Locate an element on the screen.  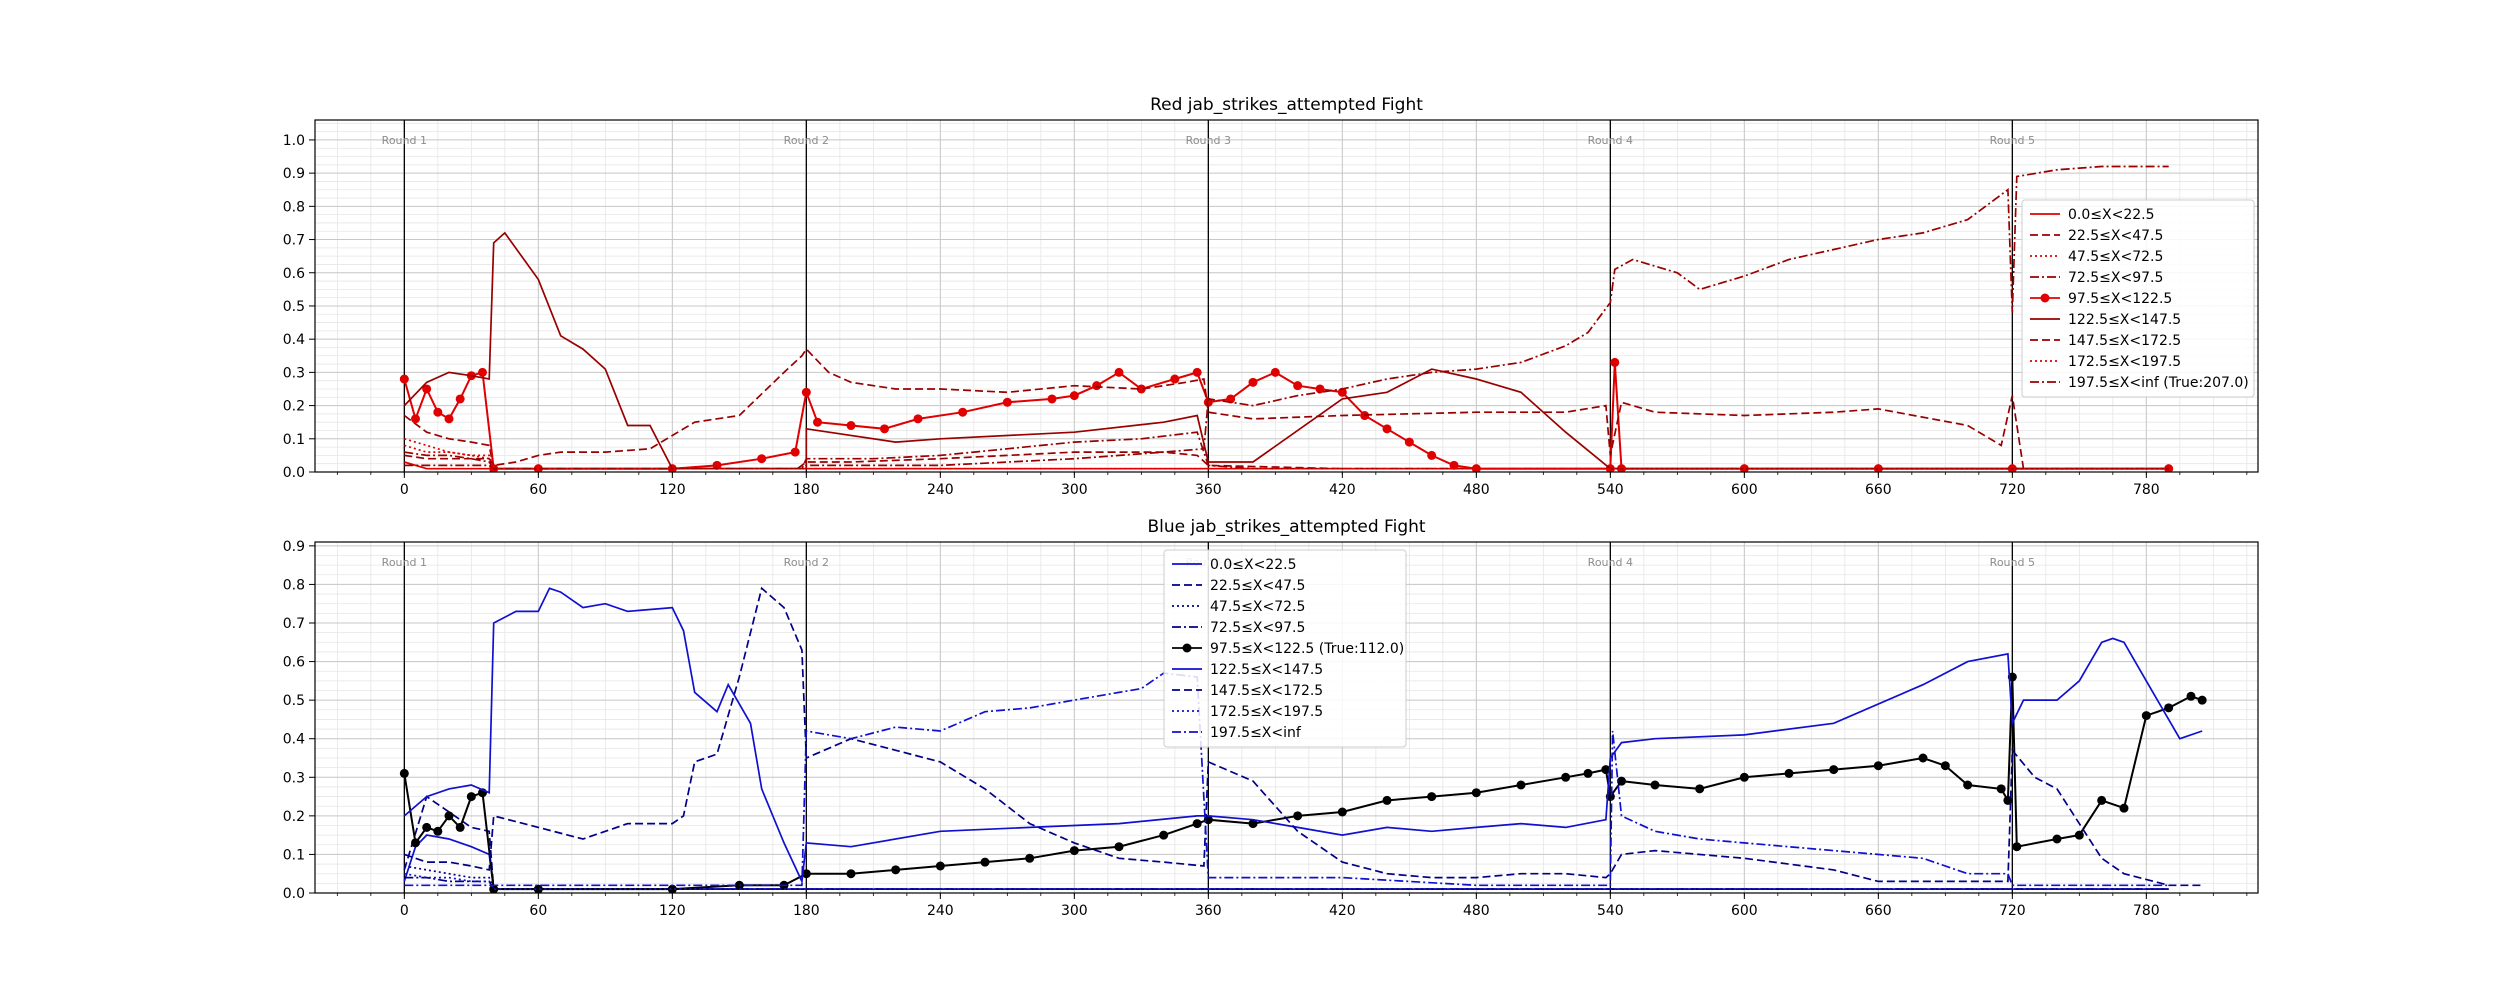
x-tick-label: 600 is located at coordinates (1744, 490).